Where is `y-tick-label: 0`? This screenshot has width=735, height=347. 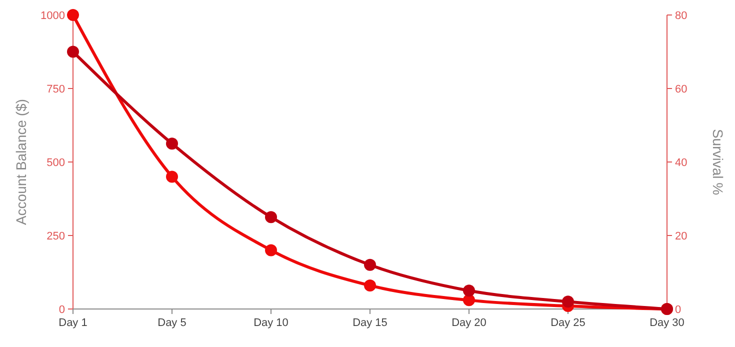
y-tick-label: 0 is located at coordinates (61, 310).